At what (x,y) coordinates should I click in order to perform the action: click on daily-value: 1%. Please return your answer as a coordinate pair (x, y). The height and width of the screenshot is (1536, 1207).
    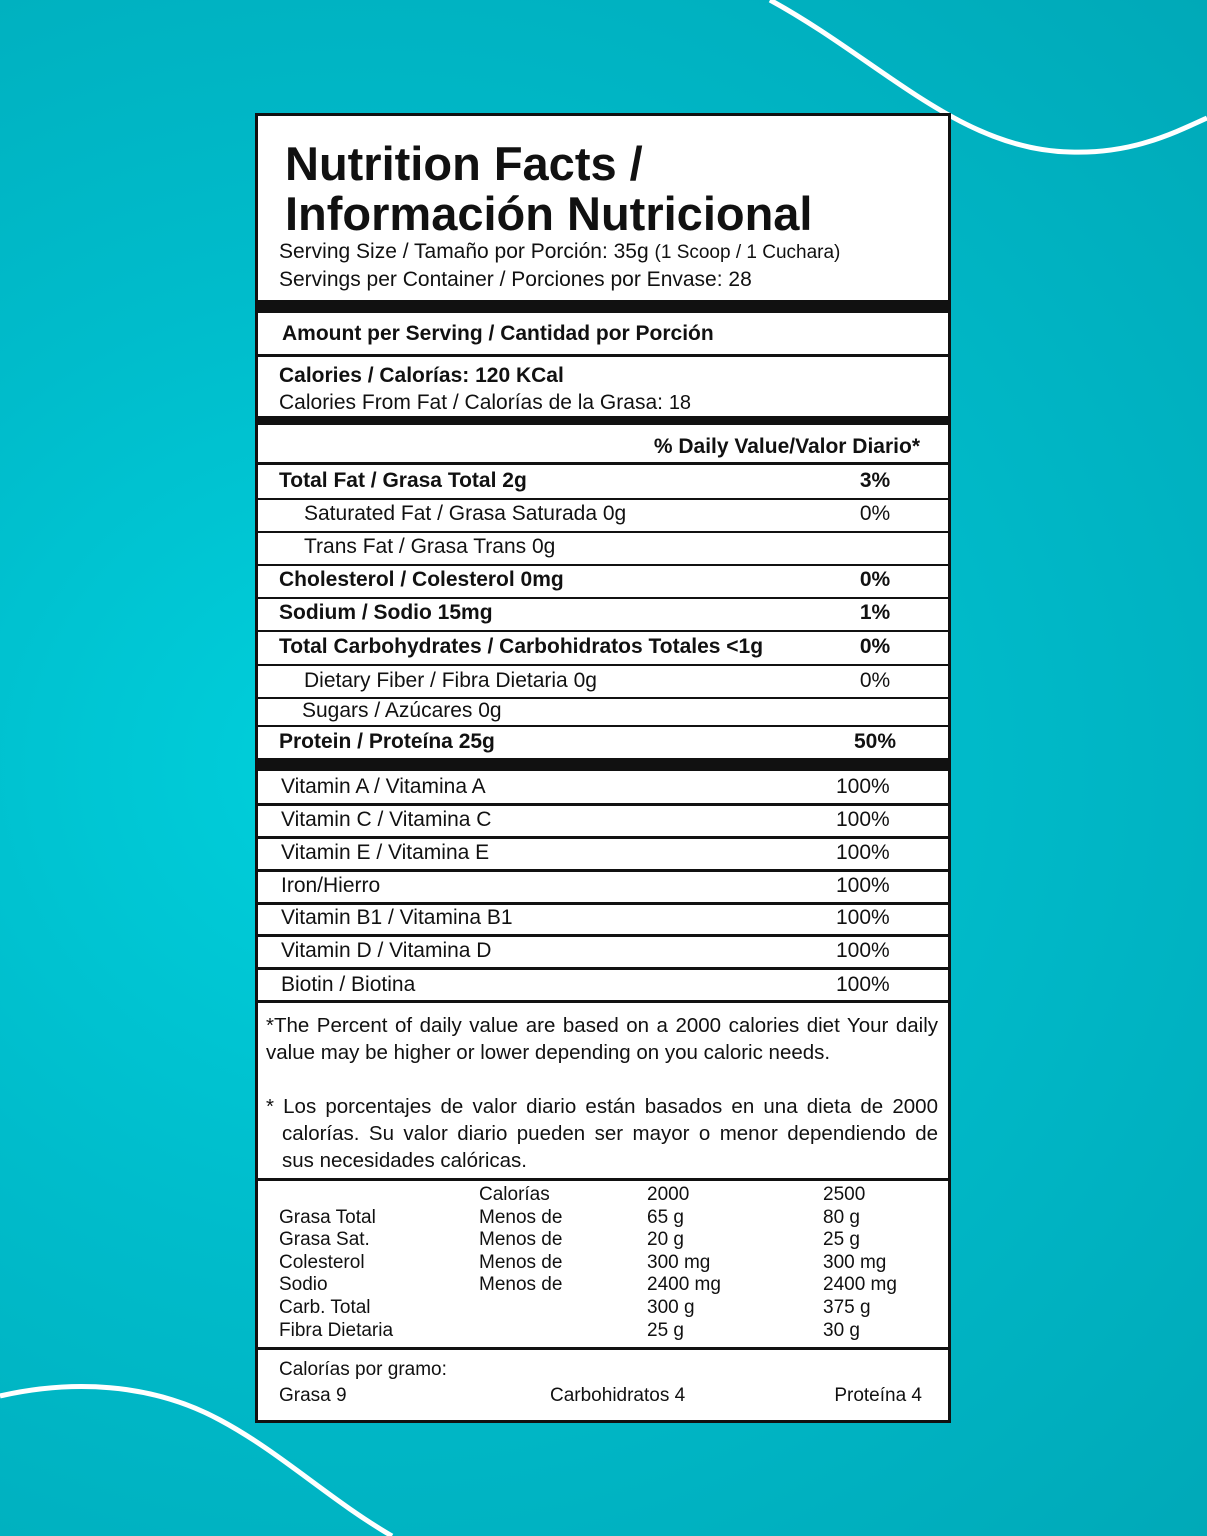
    Looking at the image, I should click on (875, 612).